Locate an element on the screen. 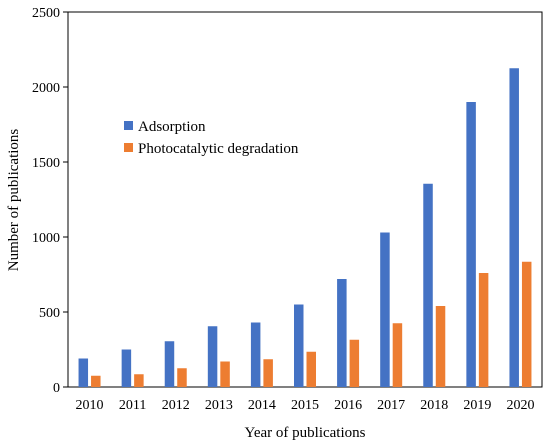 The height and width of the screenshot is (446, 550). bar-photocatalytic-2010 is located at coordinates (96, 381).